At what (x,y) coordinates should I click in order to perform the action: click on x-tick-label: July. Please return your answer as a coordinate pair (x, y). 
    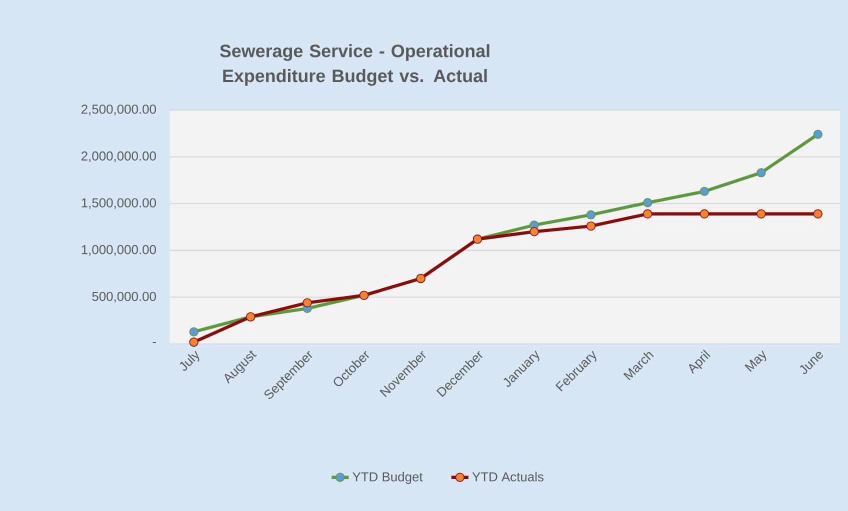
    Looking at the image, I should click on (190, 360).